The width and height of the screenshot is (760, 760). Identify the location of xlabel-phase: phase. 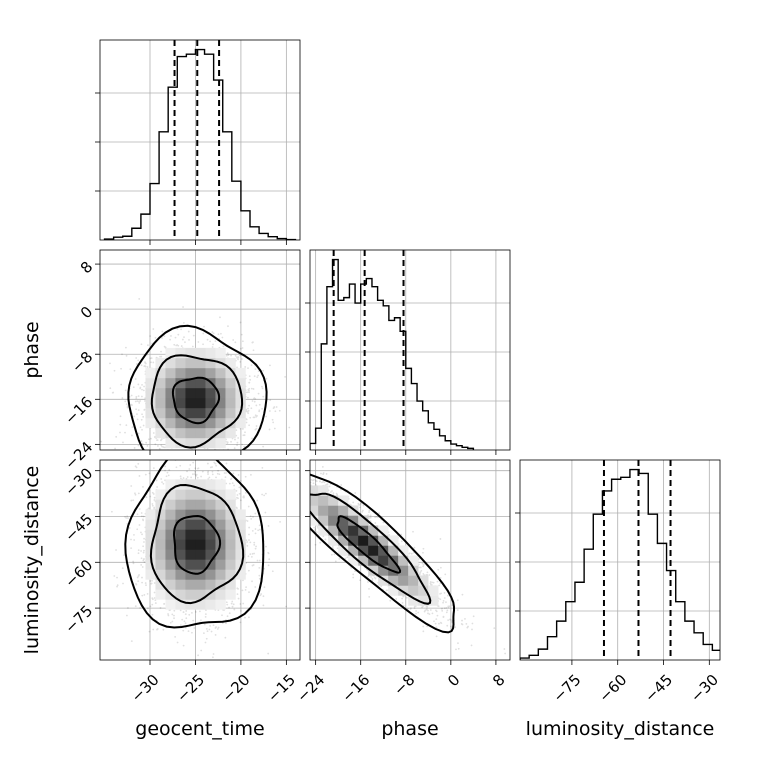
(409, 729).